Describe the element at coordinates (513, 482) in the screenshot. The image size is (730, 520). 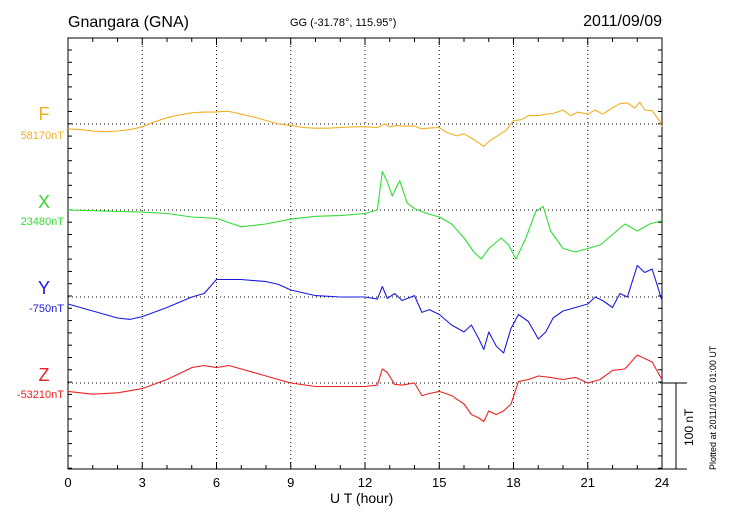
I see `x-tick-label-18: 18` at that location.